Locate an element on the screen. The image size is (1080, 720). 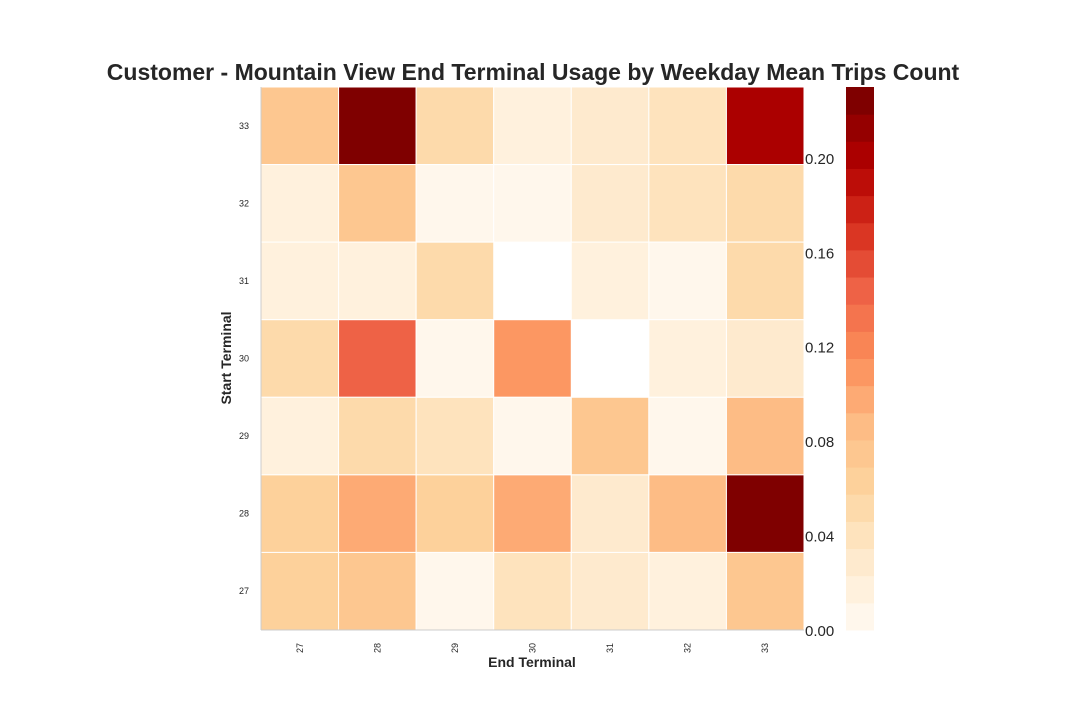
x-axis-label: End Terminal is located at coordinates (532, 662).